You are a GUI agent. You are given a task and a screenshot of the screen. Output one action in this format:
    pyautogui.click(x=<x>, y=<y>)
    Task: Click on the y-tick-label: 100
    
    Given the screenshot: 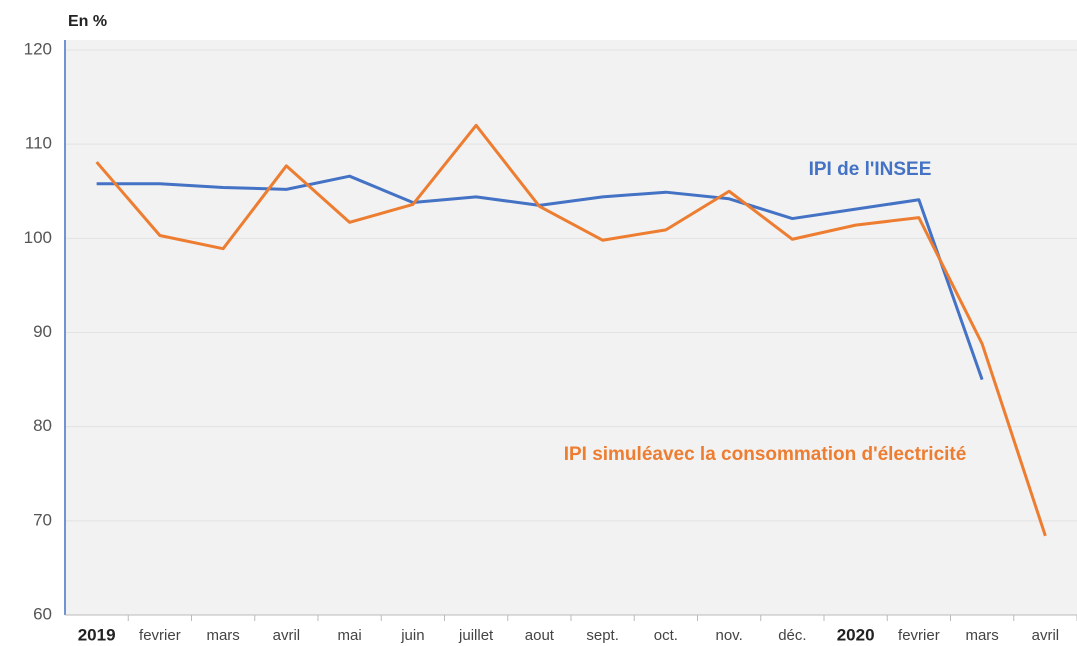 What is the action you would take?
    pyautogui.click(x=38, y=237)
    